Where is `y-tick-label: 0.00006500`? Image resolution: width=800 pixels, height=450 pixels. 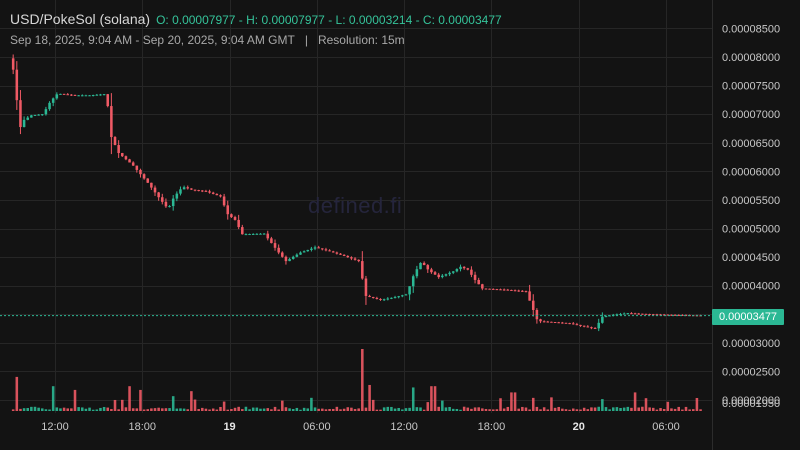
y-tick-label: 0.00006500 is located at coordinates (751, 144).